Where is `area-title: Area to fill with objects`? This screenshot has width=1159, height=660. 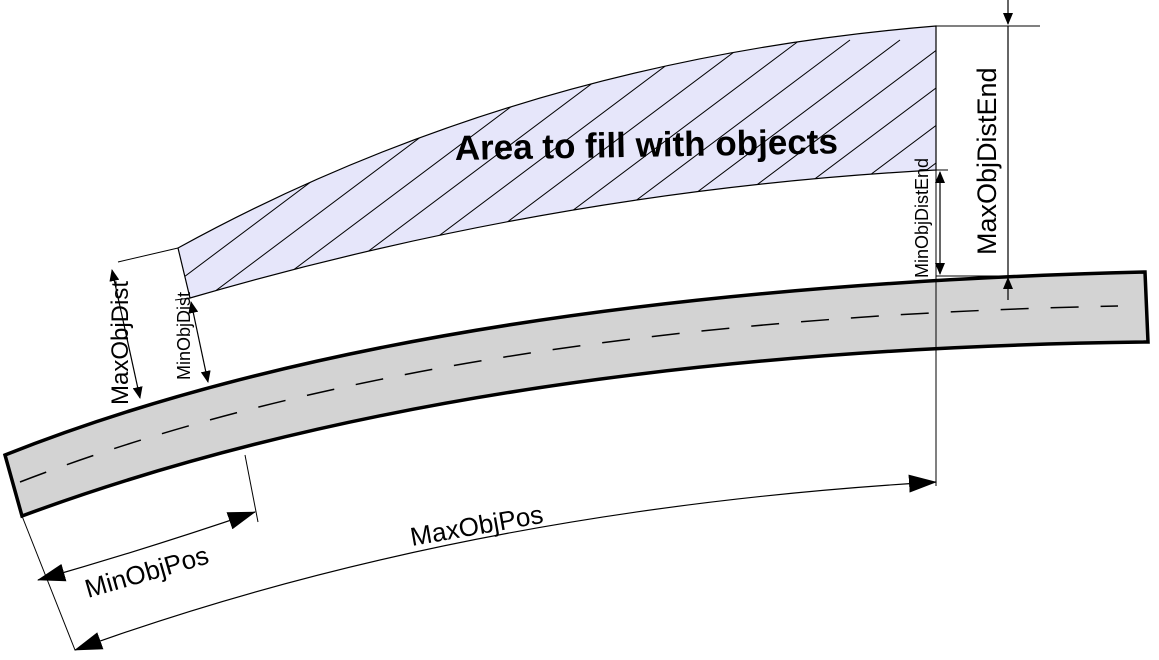 area-title: Area to fill with objects is located at coordinates (646, 145).